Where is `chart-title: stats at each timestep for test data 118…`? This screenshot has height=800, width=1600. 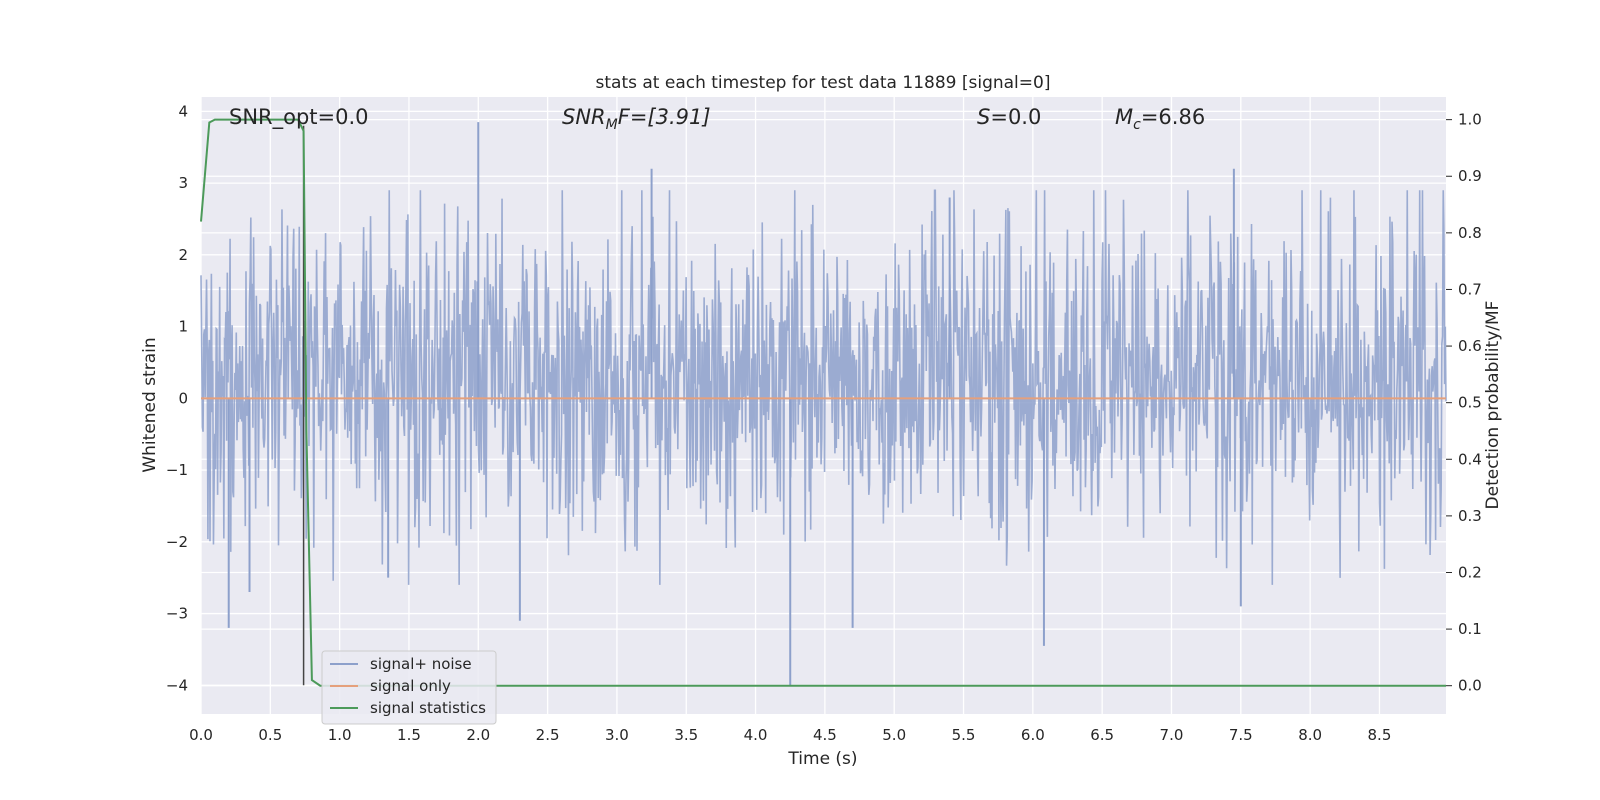
chart-title: stats at each timestep for test data 118… is located at coordinates (823, 83).